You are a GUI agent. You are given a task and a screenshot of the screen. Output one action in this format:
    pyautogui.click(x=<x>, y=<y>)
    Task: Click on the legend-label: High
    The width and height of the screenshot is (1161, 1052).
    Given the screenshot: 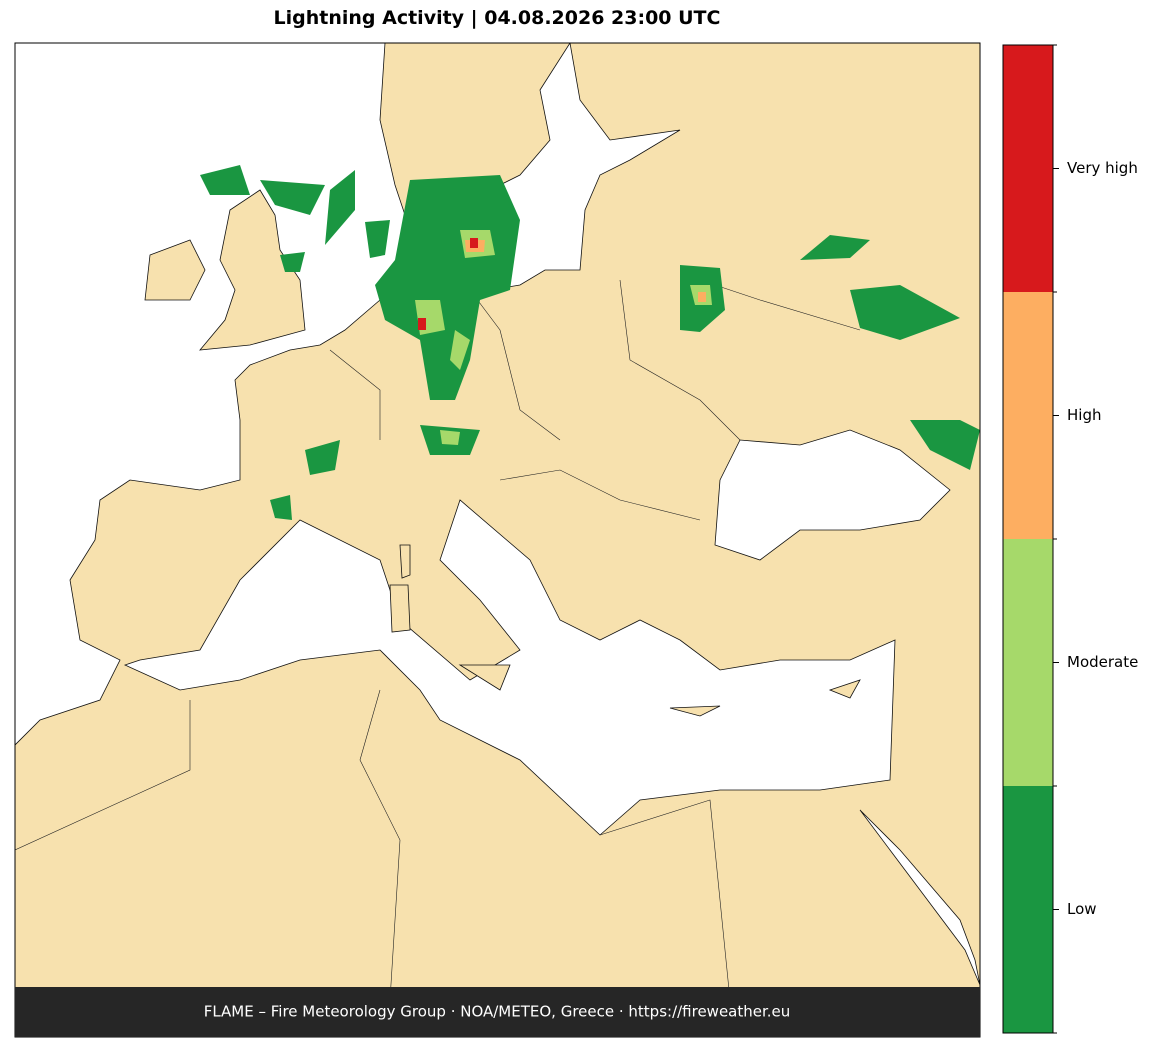 What is the action you would take?
    pyautogui.click(x=1084, y=415)
    